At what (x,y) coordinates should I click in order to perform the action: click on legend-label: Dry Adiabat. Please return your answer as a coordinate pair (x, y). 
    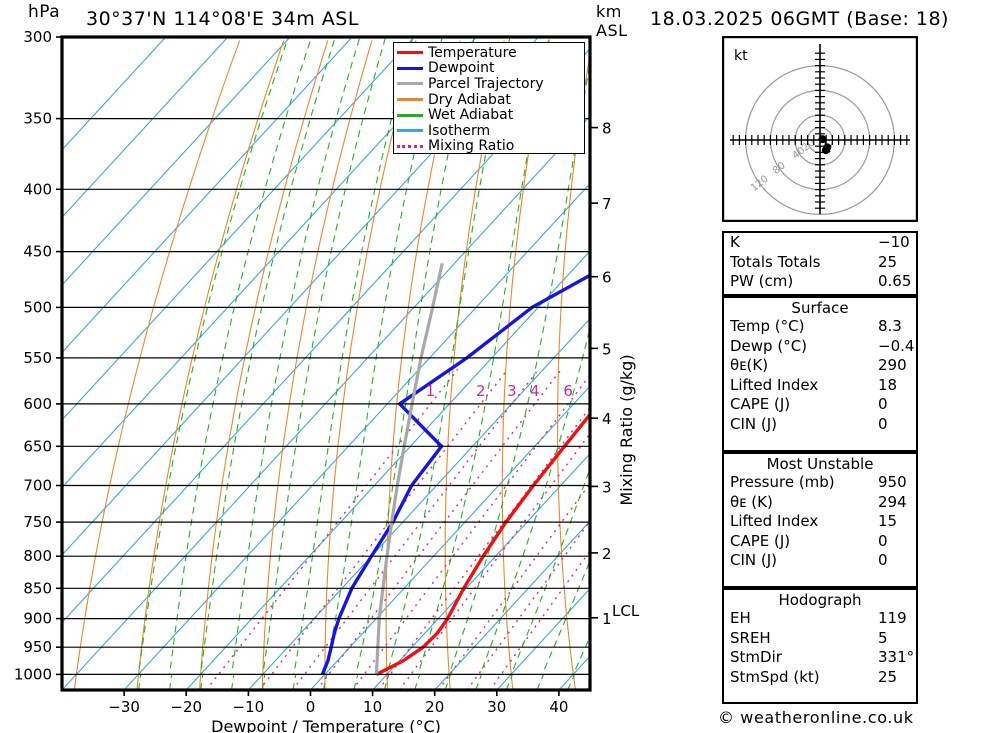
    Looking at the image, I should click on (469, 99).